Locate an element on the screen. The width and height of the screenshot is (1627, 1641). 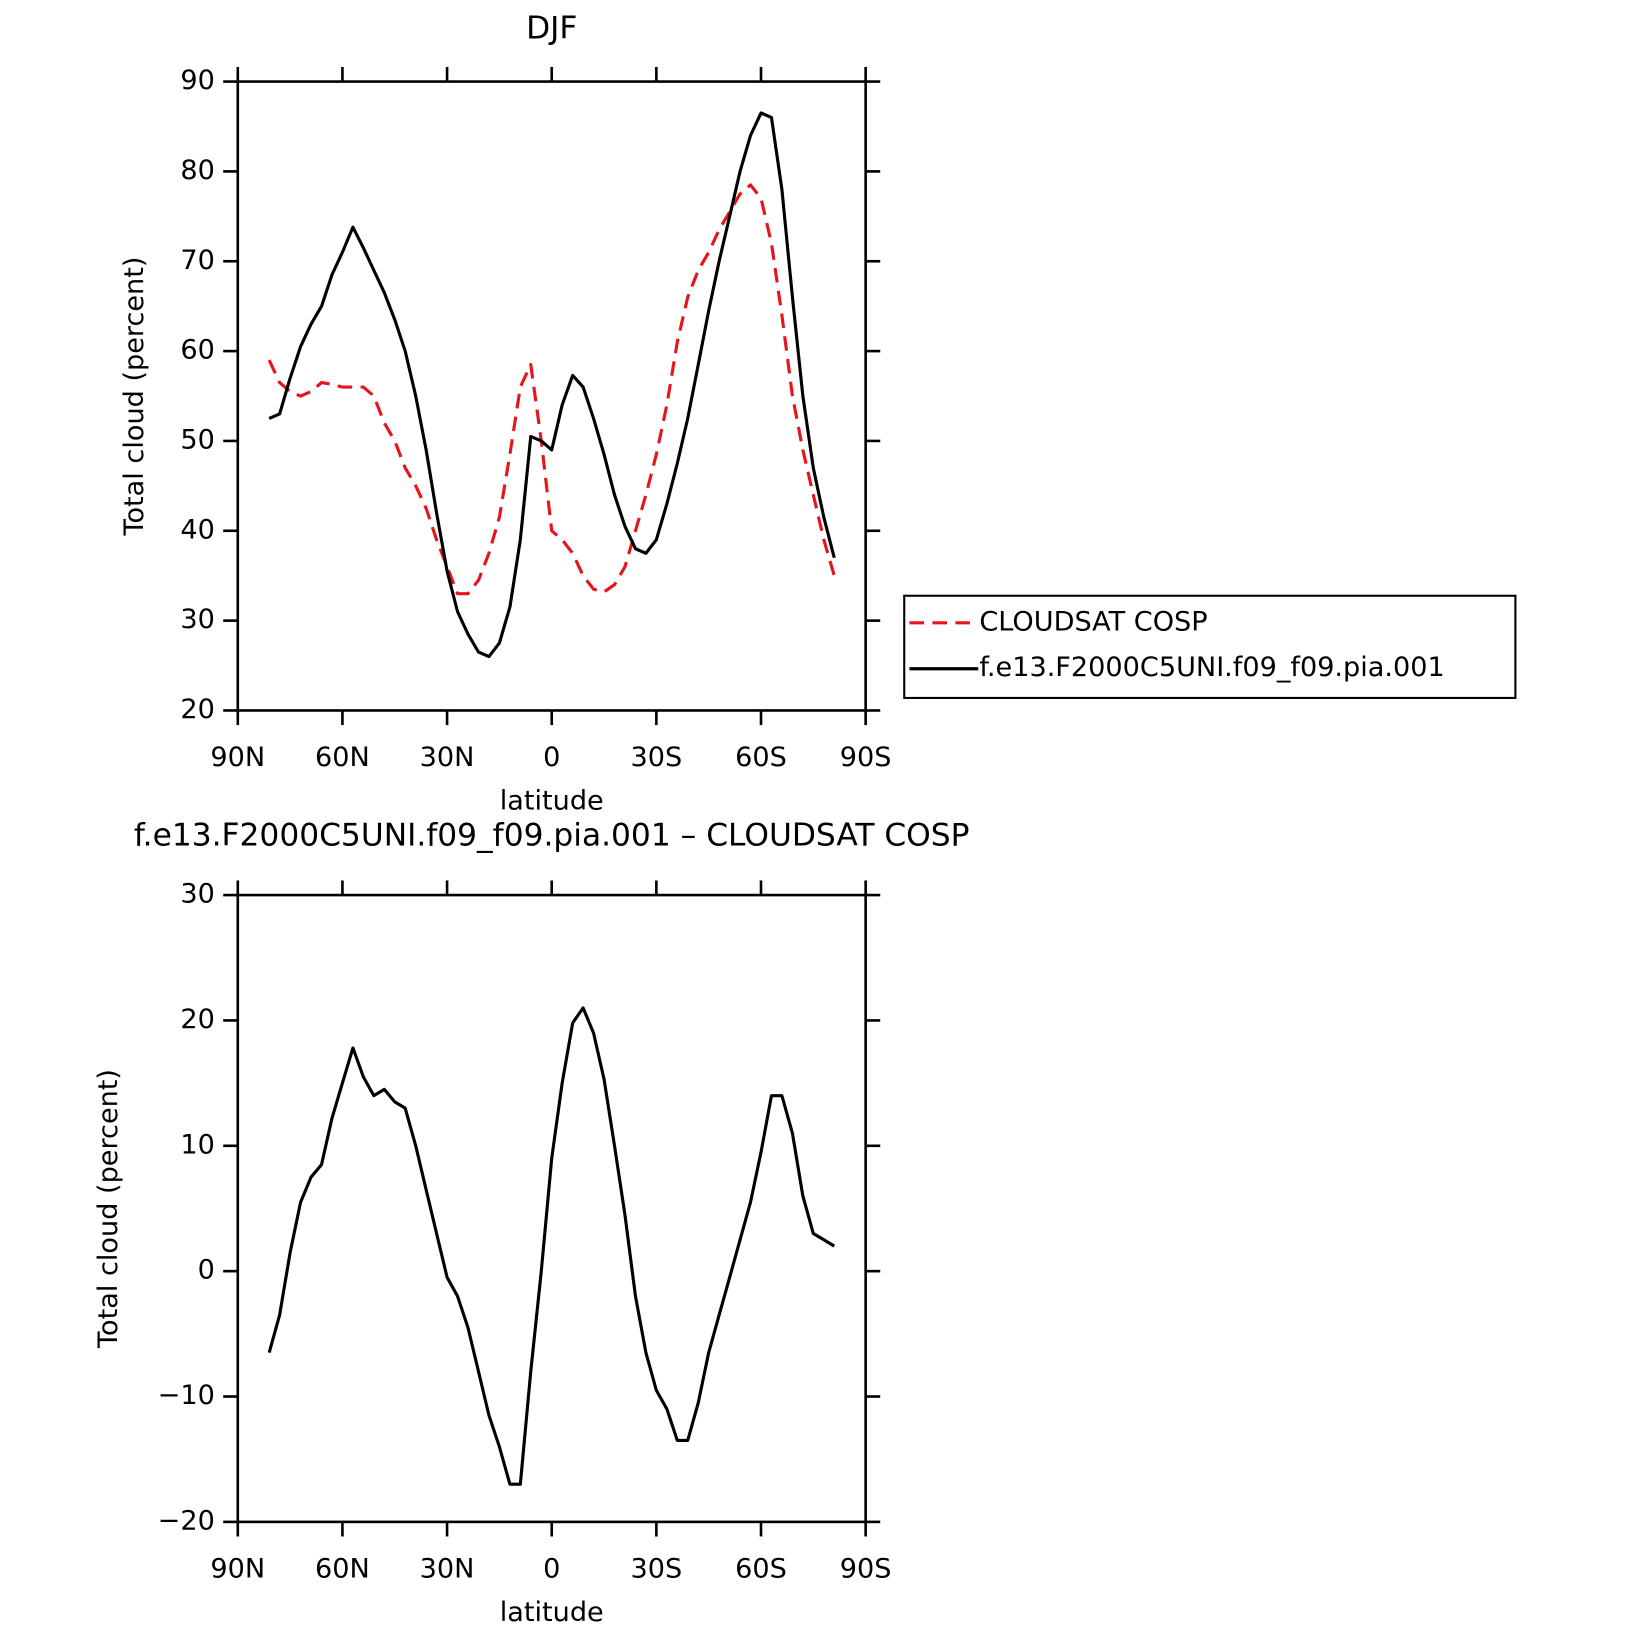
y-tick-label: 10 is located at coordinates (197, 1144).